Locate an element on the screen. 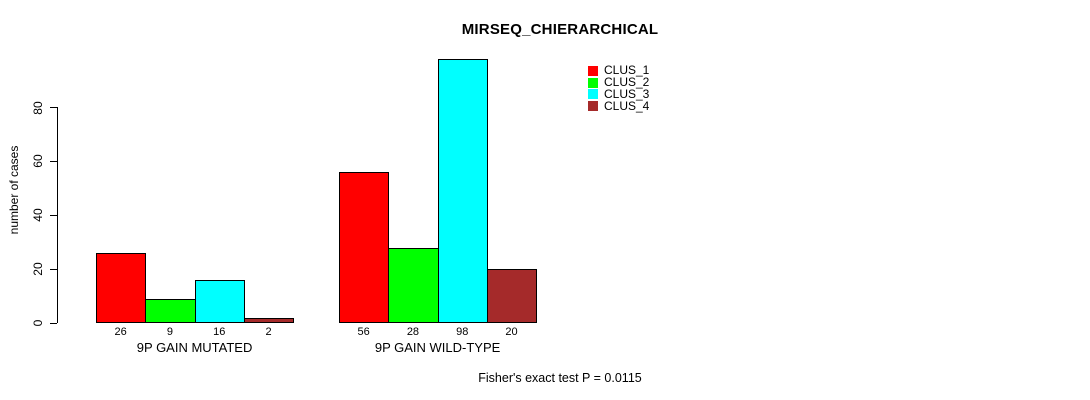  y-tick-label-80: 80 is located at coordinates (38, 107).